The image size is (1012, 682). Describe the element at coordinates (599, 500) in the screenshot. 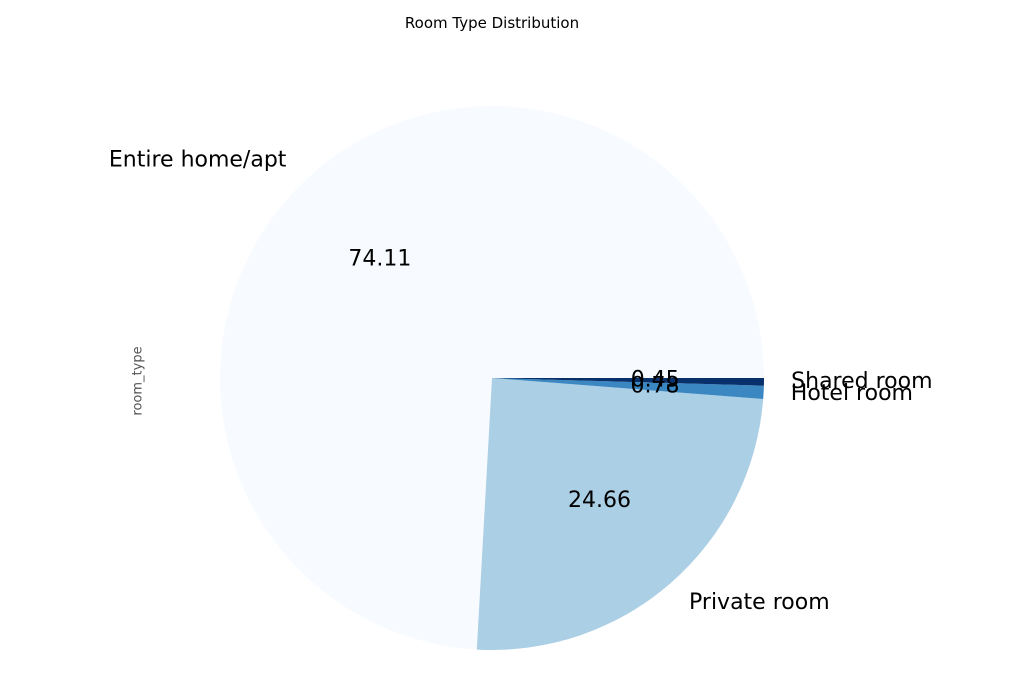

I see `pct-label-private-room: 24.66` at that location.